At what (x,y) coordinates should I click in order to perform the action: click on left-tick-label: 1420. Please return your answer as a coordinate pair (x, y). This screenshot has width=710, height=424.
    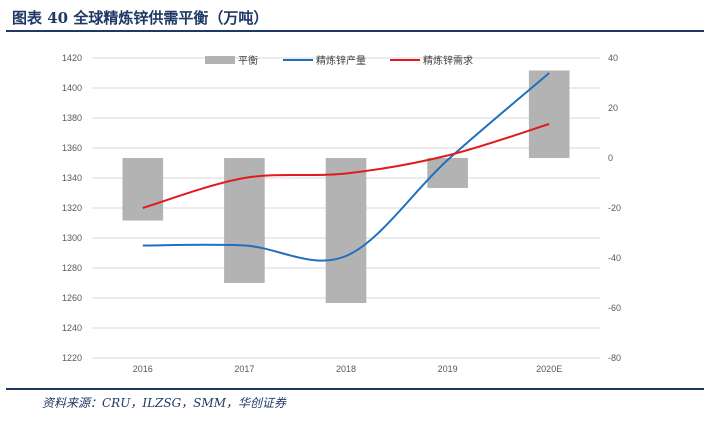
    Looking at the image, I should click on (72, 58).